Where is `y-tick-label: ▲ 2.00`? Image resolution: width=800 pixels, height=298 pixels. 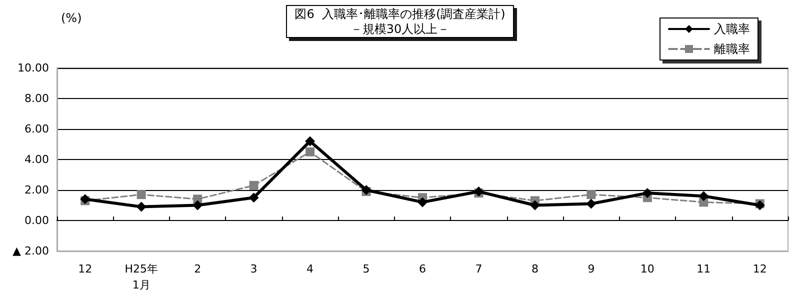 y-tick-label: ▲ 2.00 is located at coordinates (30, 251).